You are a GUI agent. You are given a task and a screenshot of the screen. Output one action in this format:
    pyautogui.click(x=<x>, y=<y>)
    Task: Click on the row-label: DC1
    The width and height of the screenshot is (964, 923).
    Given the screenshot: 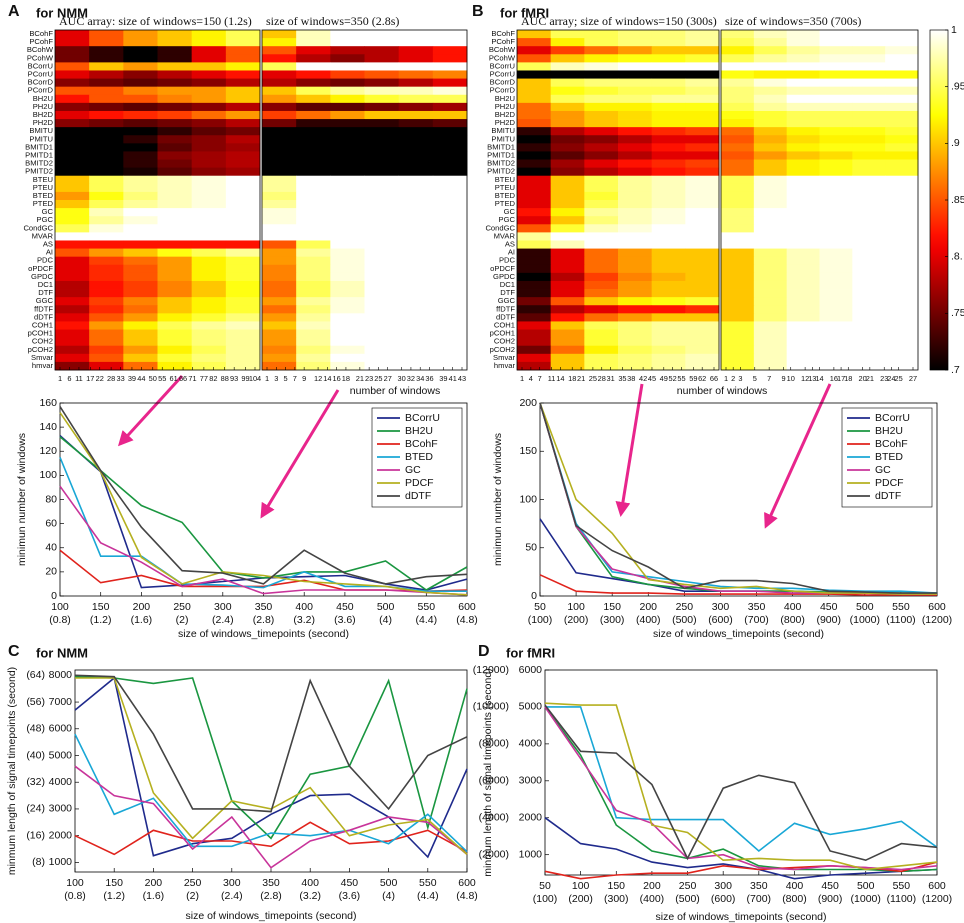 What is the action you would take?
    pyautogui.click(x=507, y=284)
    